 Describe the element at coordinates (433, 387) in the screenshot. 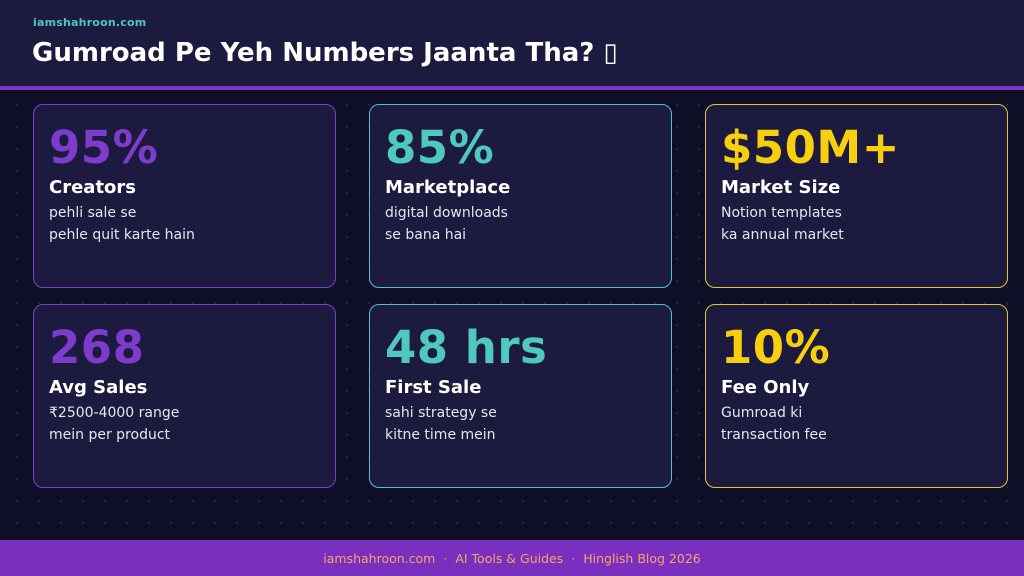

I see `stat-label: First Sale` at that location.